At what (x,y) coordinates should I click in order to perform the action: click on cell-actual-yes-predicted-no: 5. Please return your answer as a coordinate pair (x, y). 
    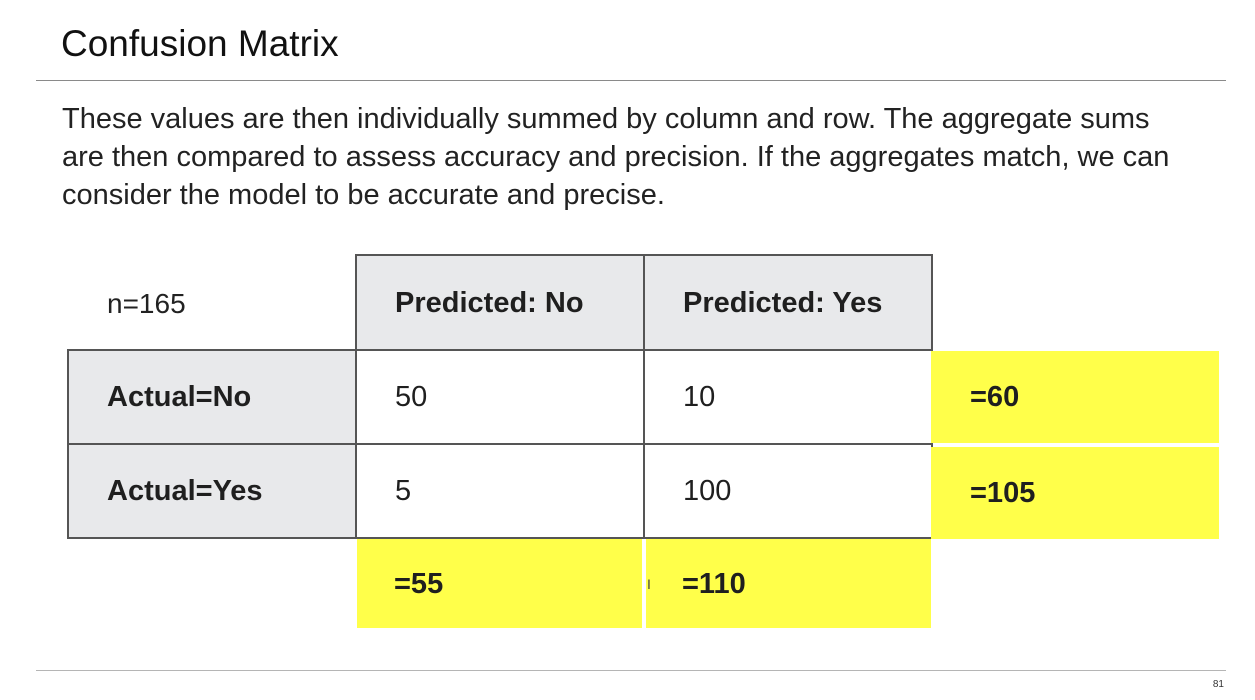
    Looking at the image, I should click on (500, 491).